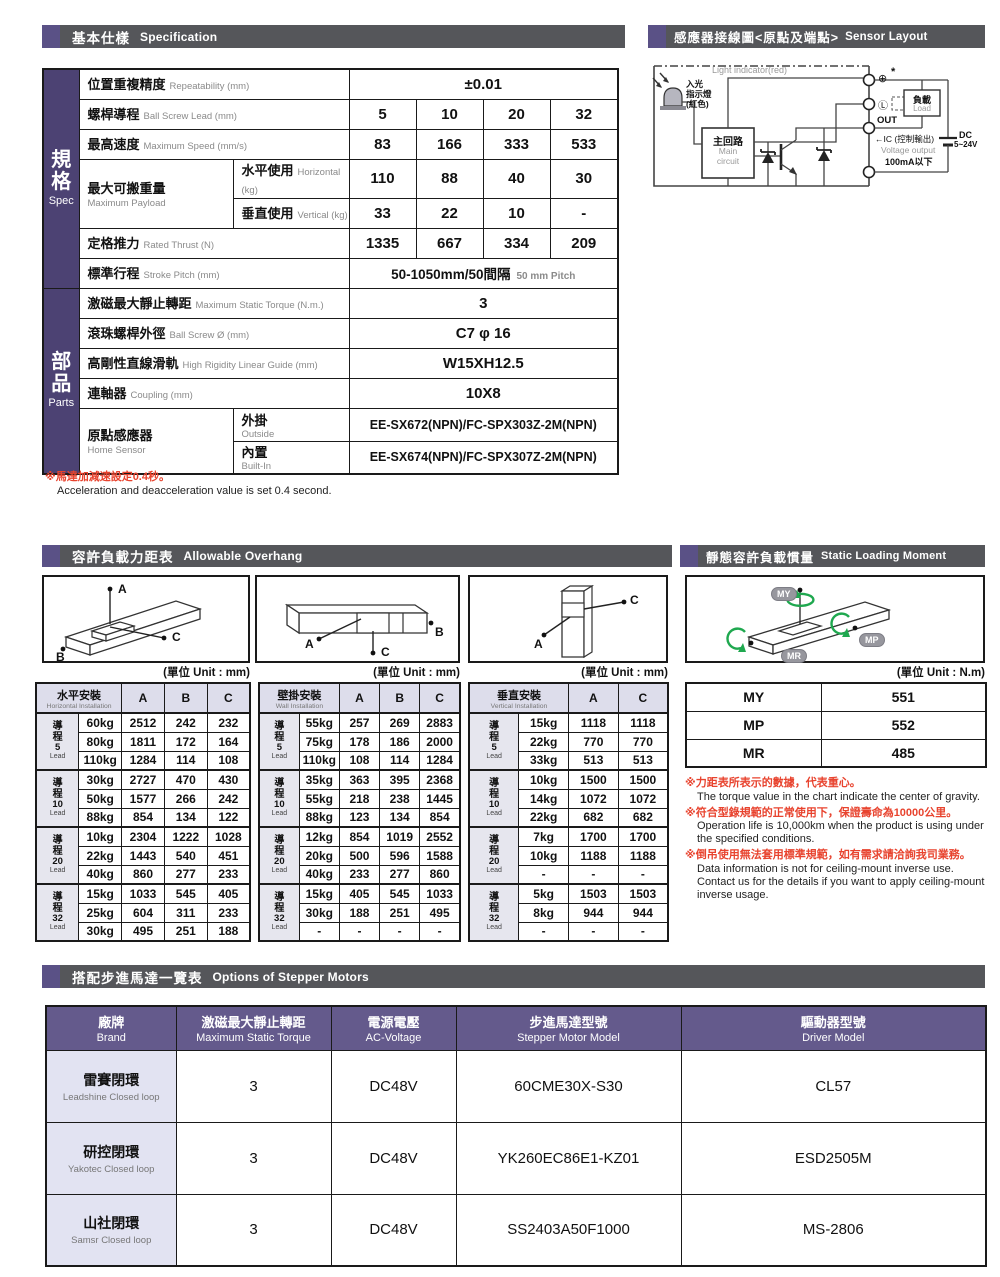 The width and height of the screenshot is (1000, 1277). I want to click on overhang-value: 944, so click(643, 912).